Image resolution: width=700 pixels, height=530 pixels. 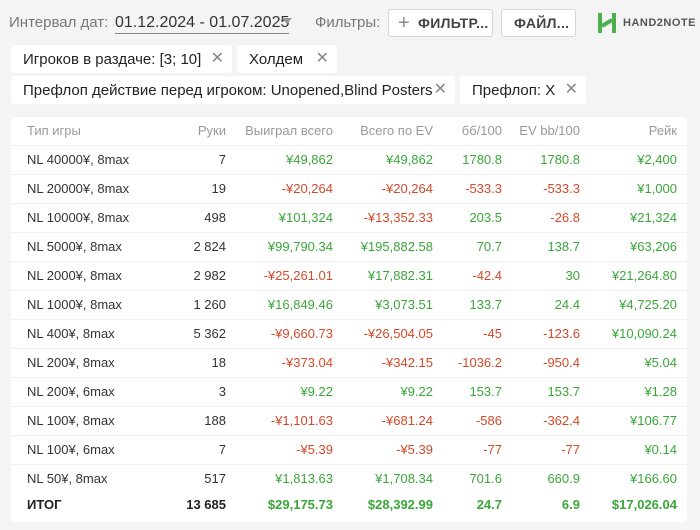 What do you see at coordinates (393, 478) in the screenshot?
I see `table-cell: ¥1,708.34` at bounding box center [393, 478].